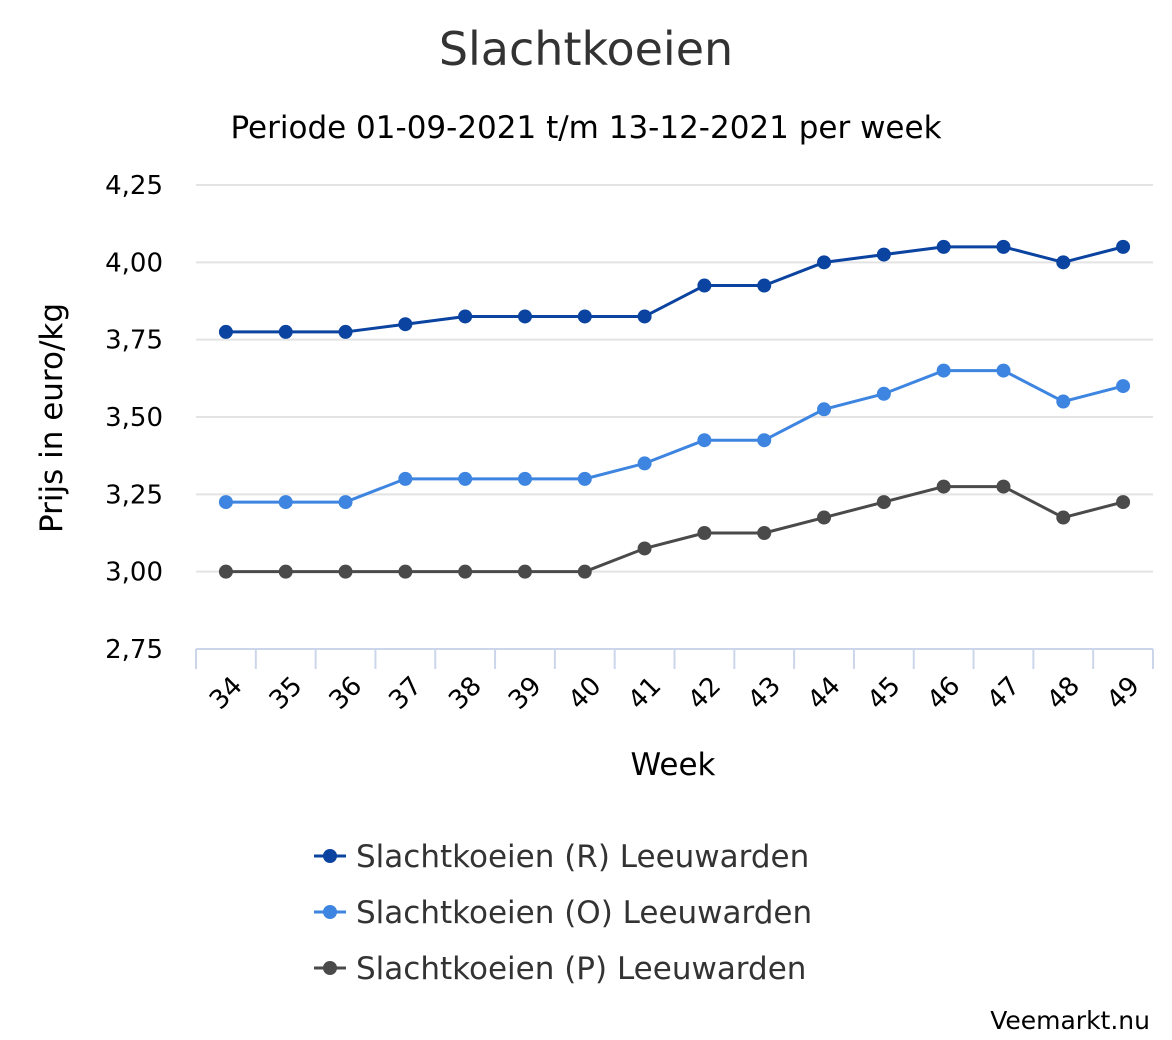  I want to click on legend-item: Slachtkoeien (O) Leeuwarden, so click(563, 913).